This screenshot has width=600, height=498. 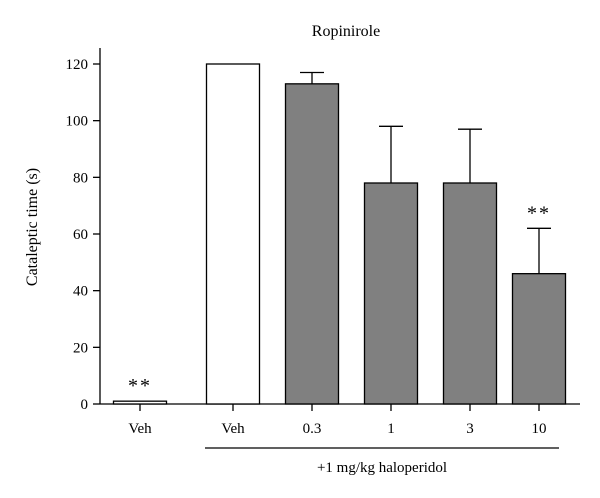 I want to click on group-bracket: +1 mg/kg haloperidol, so click(x=382, y=461).